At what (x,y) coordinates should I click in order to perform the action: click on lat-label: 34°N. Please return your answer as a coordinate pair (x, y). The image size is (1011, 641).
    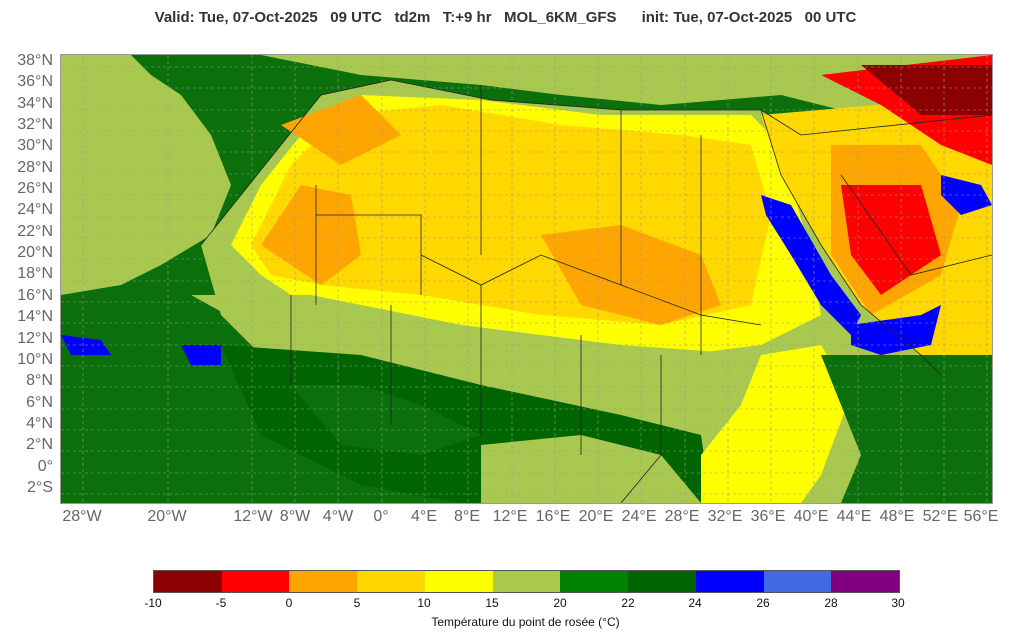
    Looking at the image, I should click on (35, 103).